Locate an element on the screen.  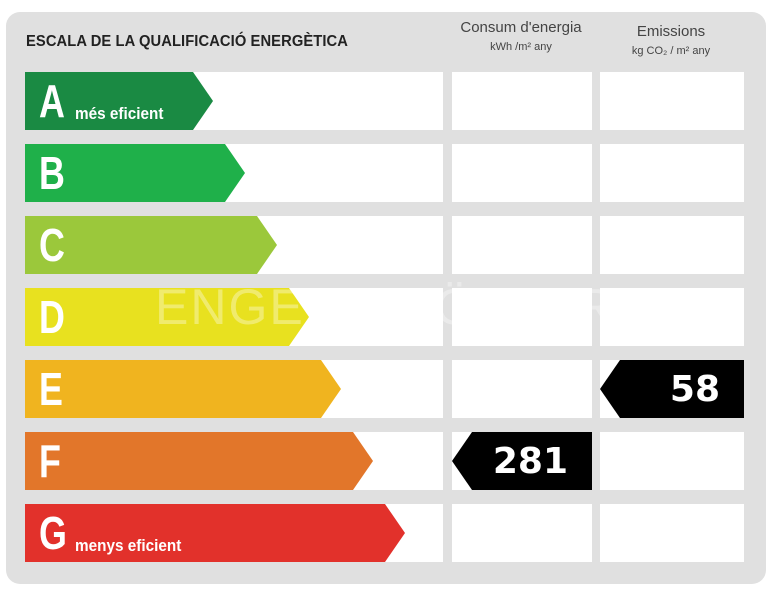
emissions-cell: 58 is located at coordinates (672, 389).